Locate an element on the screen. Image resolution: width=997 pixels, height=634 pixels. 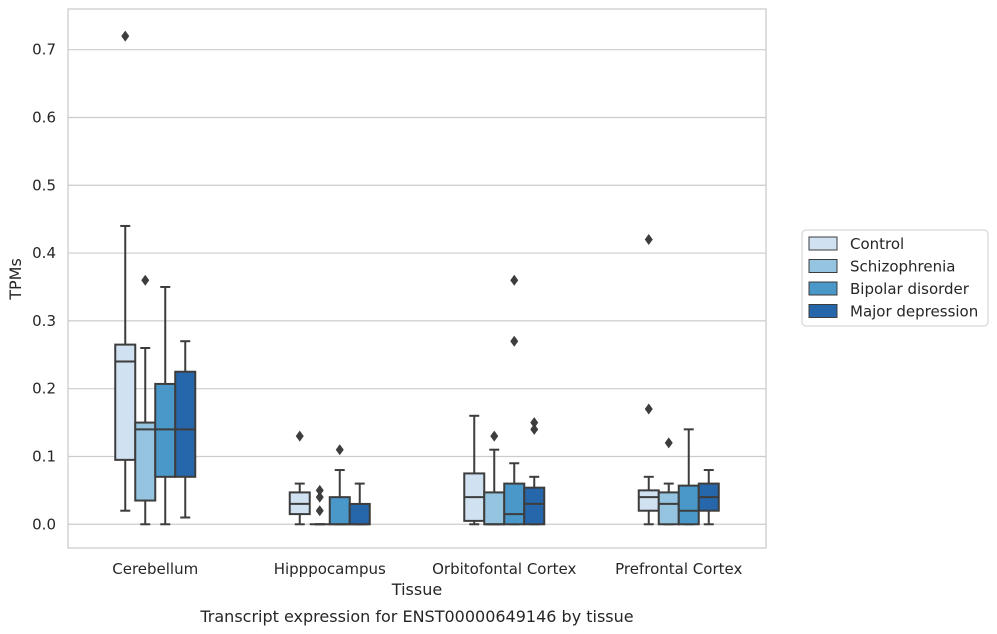
y-tick-label: 0.1 is located at coordinates (44, 456).